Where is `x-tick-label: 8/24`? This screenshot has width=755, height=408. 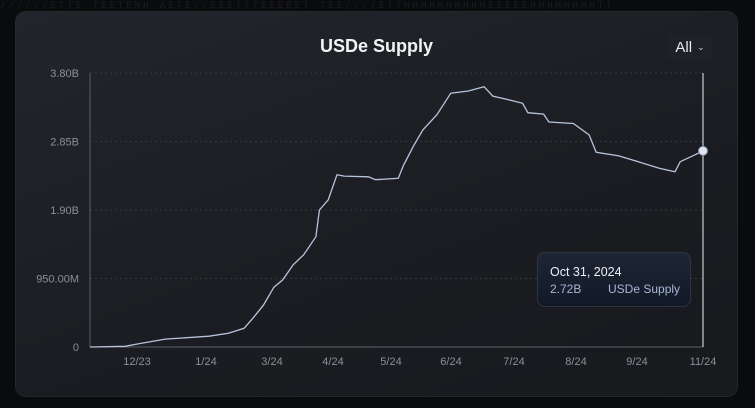
x-tick-label: 8/24 is located at coordinates (575, 362).